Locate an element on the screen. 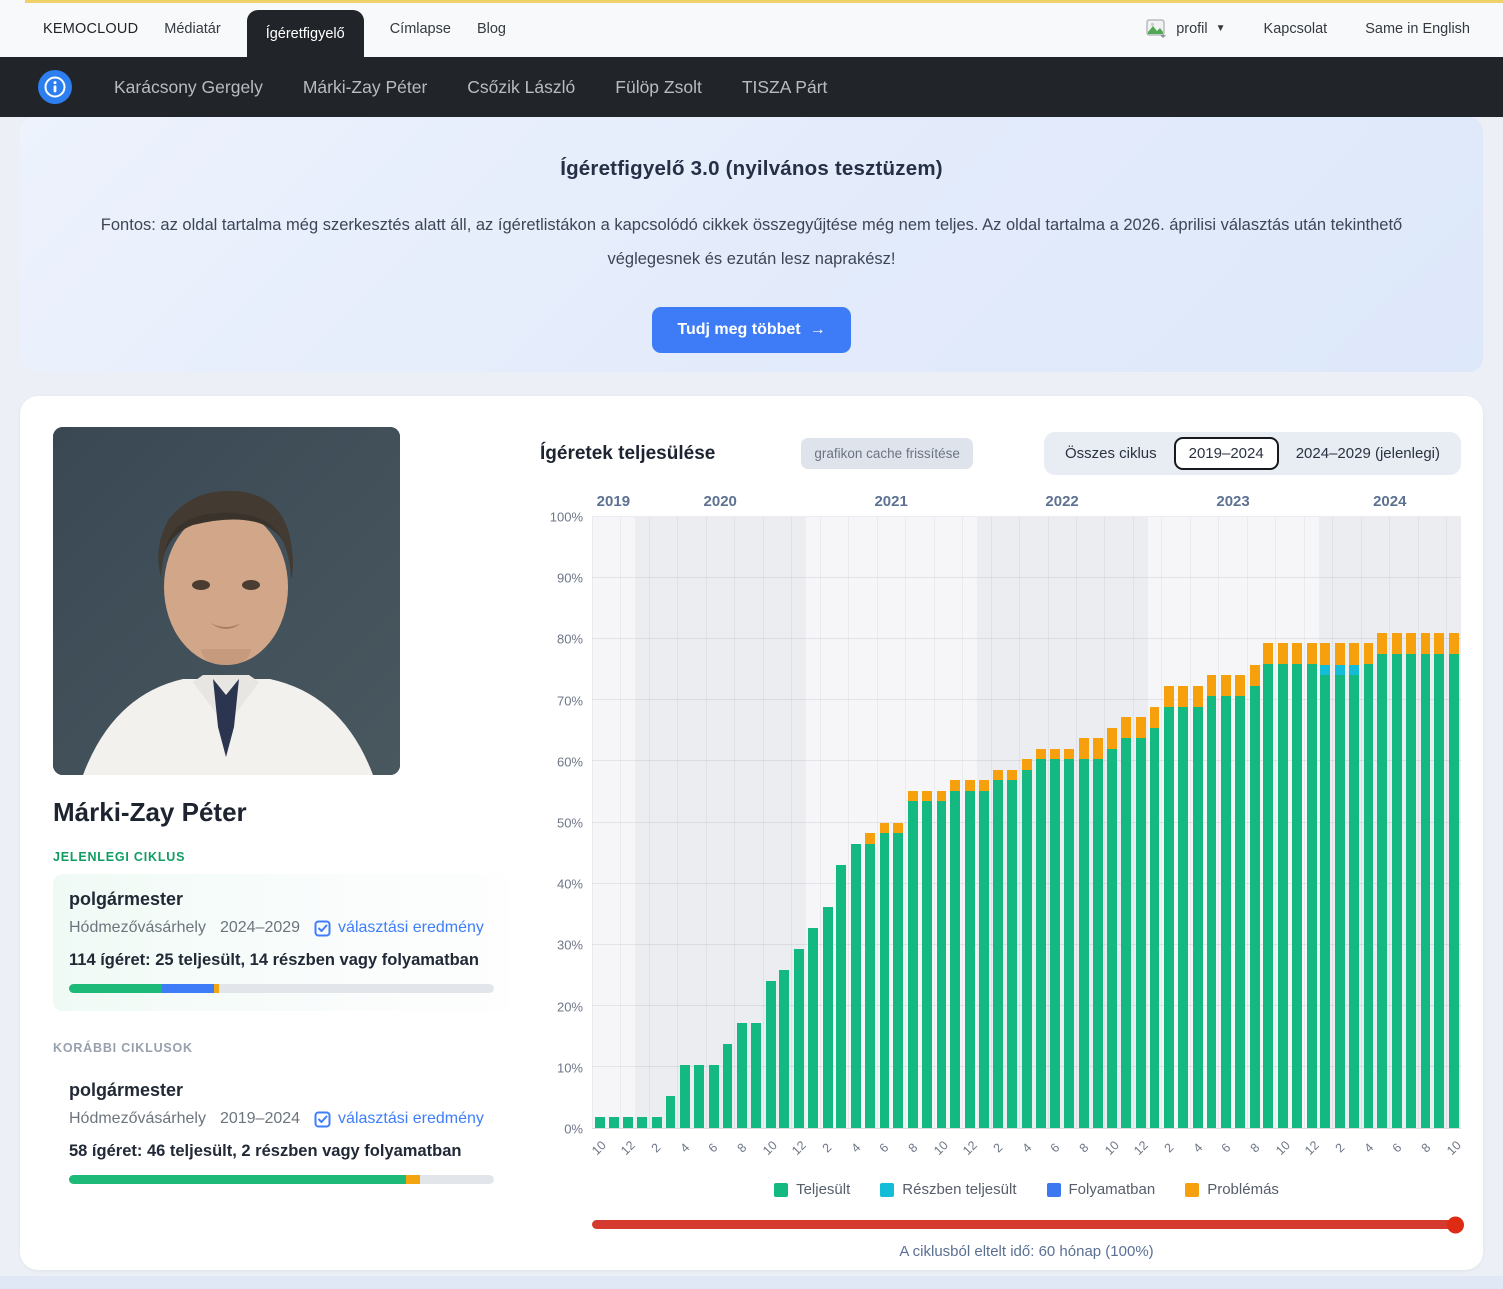 The image size is (1503, 1289). segment-Problémás is located at coordinates (1055, 754).